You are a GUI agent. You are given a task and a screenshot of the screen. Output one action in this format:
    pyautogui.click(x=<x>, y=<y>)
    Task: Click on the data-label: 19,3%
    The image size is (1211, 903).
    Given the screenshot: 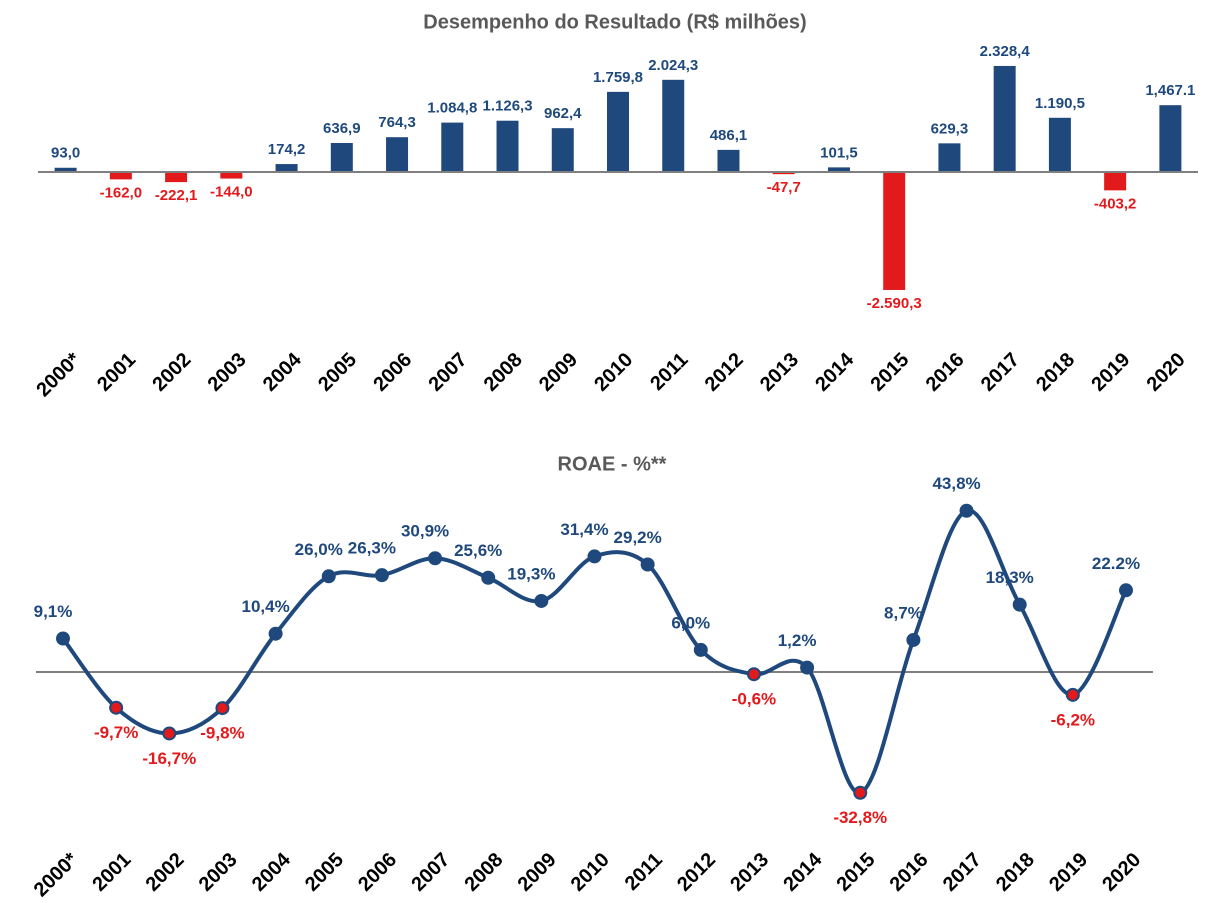 What is the action you would take?
    pyautogui.click(x=531, y=573)
    